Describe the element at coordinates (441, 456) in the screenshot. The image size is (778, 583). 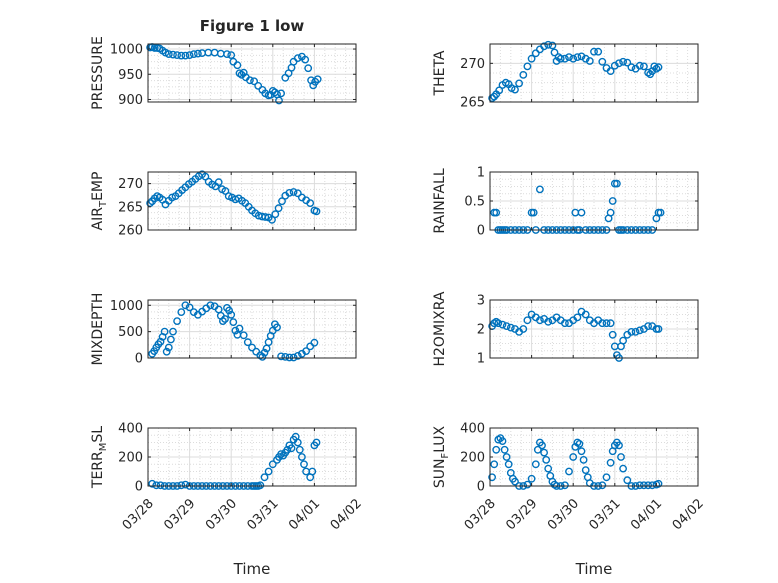
I see `y-axis-label: SUNFLUX` at that location.